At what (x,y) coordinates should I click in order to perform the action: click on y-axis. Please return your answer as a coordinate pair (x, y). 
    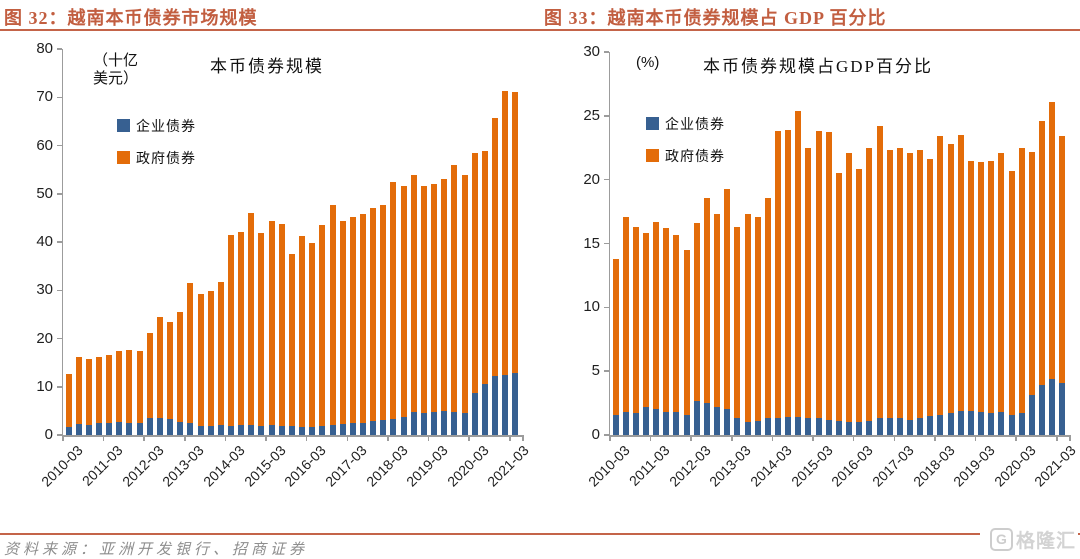
    Looking at the image, I should click on (62, 243).